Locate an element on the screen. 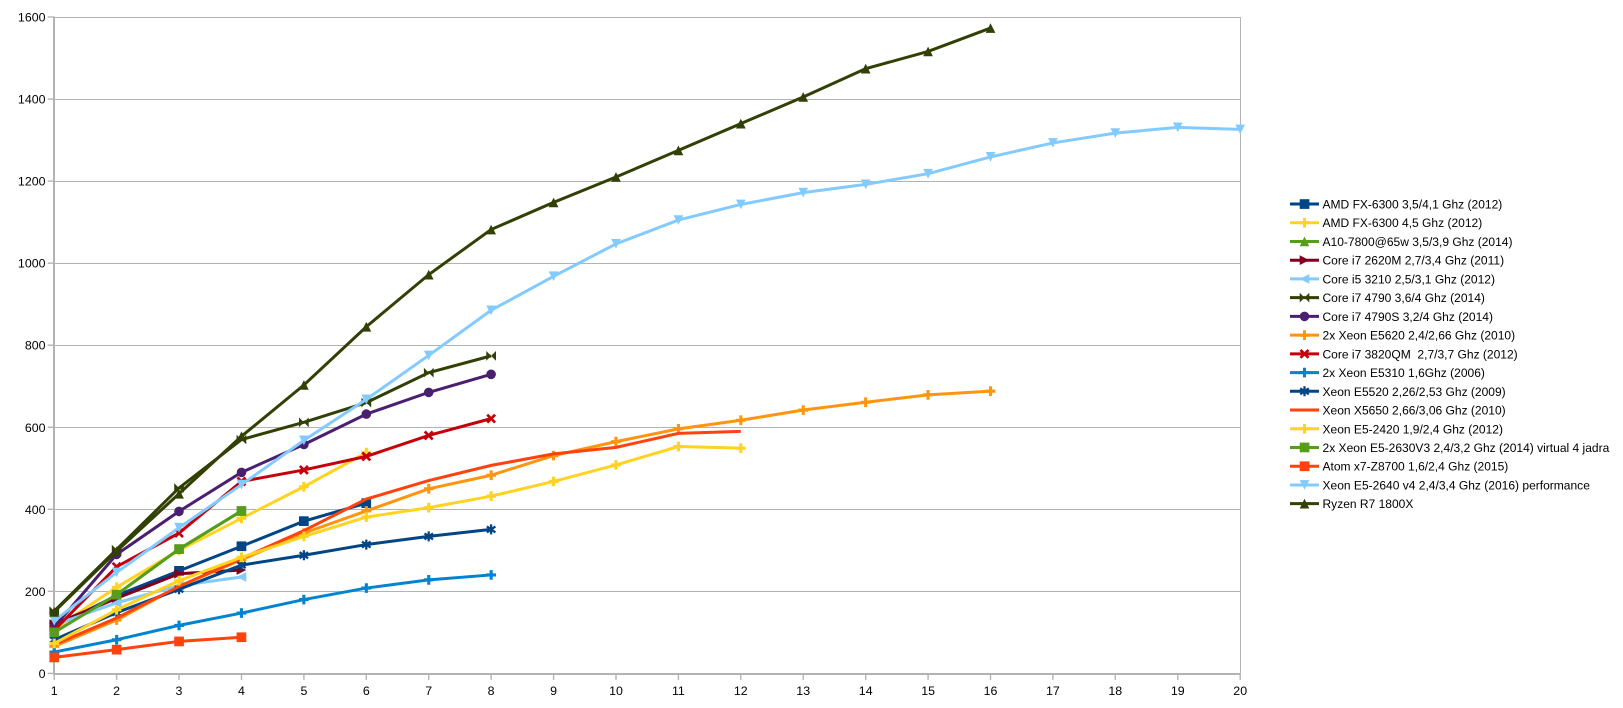 This screenshot has width=1623, height=708. svg-text: 1400 is located at coordinates (32, 100).